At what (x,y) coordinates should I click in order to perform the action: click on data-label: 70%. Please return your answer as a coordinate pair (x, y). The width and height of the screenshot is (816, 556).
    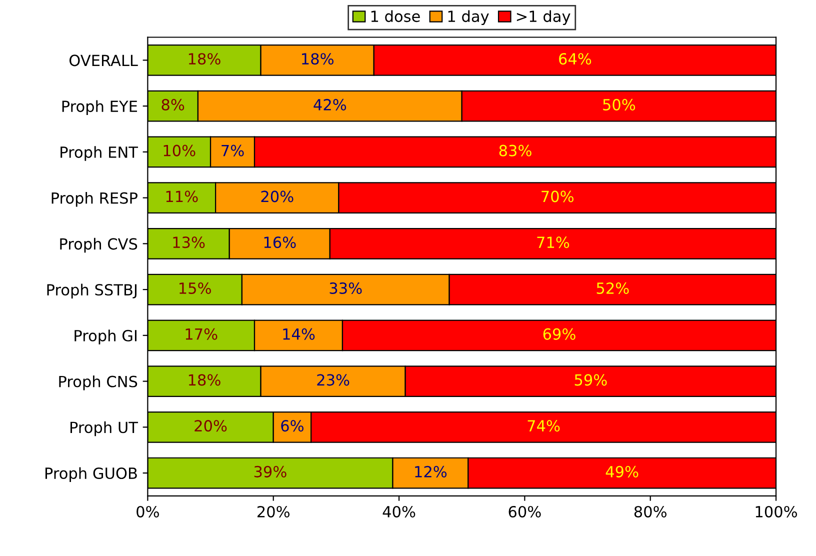
    Looking at the image, I should click on (558, 196).